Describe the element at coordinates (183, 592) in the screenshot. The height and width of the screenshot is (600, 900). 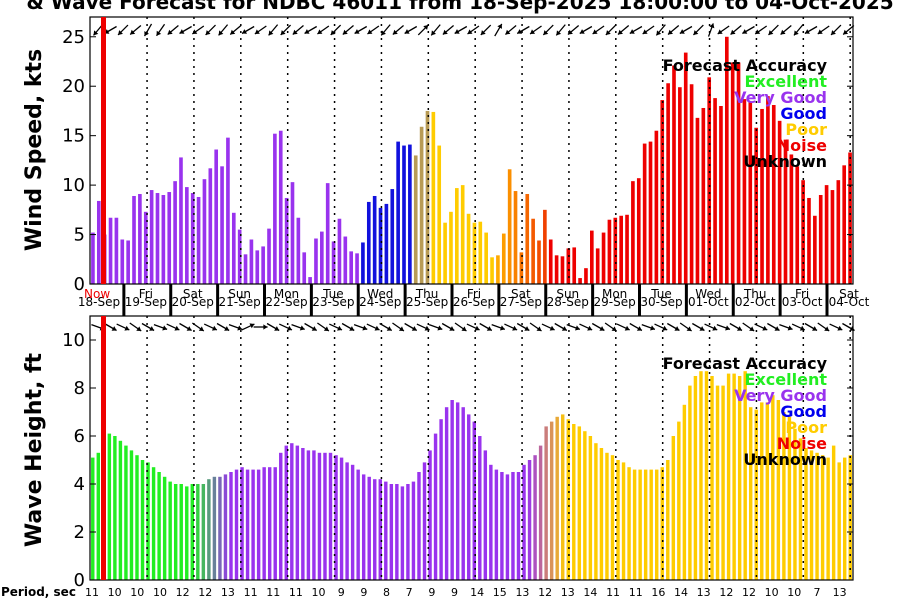
I see `period-value: 12` at that location.